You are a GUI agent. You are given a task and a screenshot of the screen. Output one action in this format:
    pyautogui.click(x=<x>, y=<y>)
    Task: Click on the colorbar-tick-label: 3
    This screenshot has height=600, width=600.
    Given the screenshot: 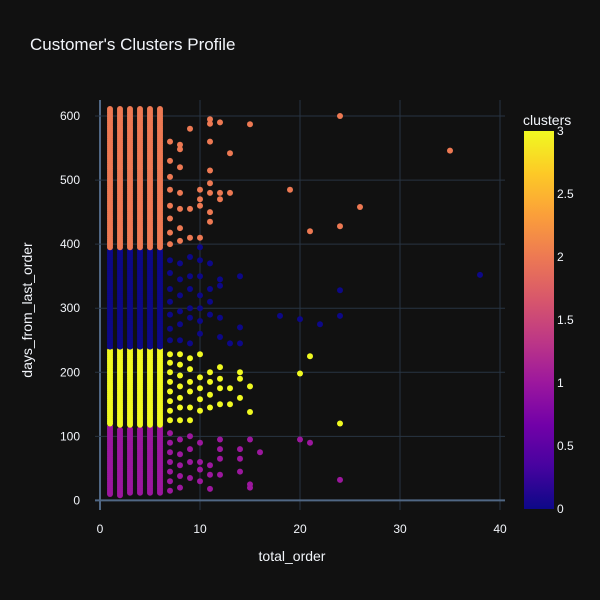 What is the action you would take?
    pyautogui.click(x=560, y=131)
    